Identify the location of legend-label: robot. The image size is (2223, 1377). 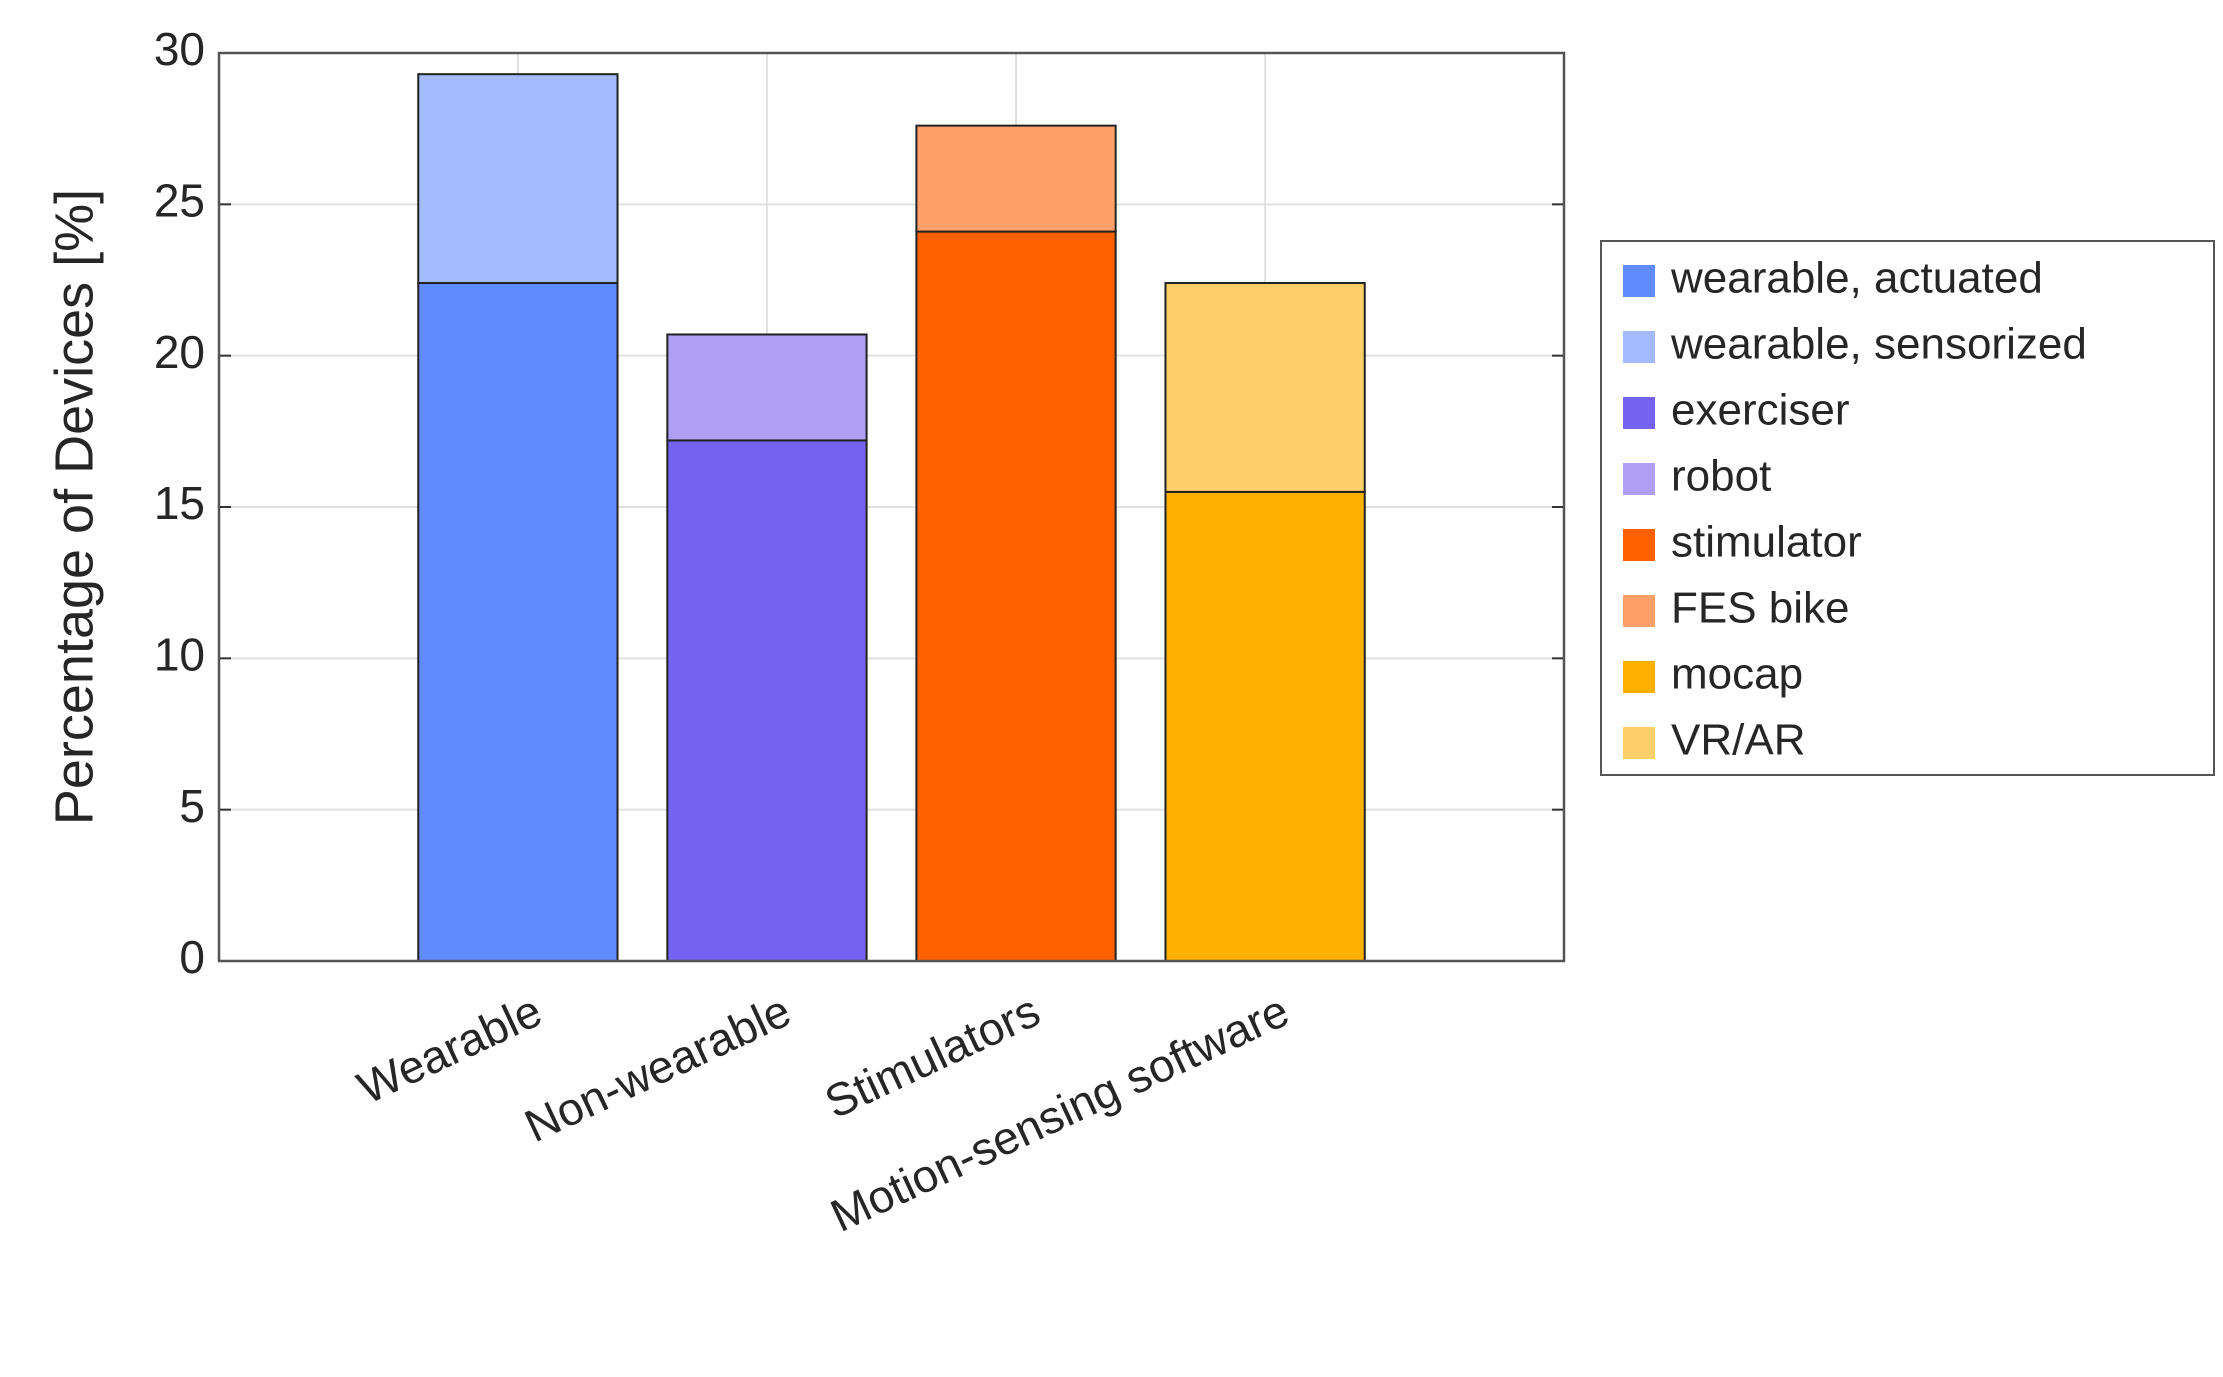
(1721, 476).